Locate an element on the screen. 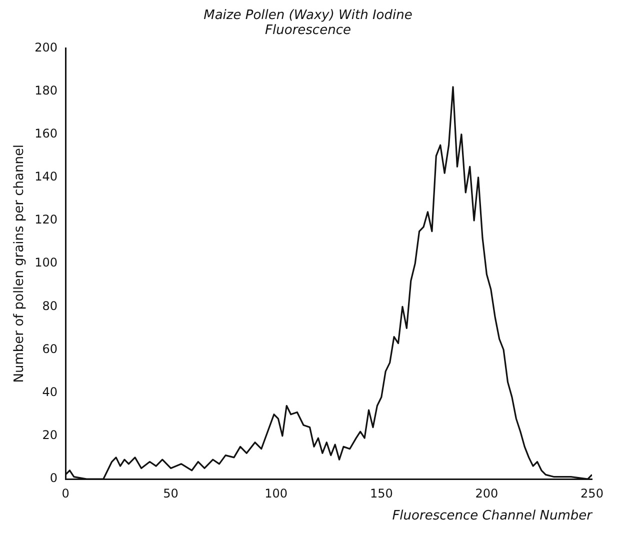  x-axis-title: Fluorescence Channel Number is located at coordinates (493, 516).